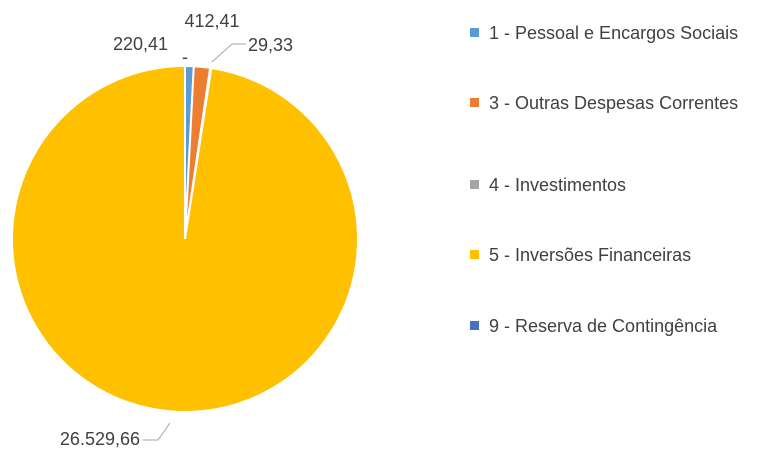  I want to click on legend-item: 5 - Inversões Financeiras, so click(613, 255).